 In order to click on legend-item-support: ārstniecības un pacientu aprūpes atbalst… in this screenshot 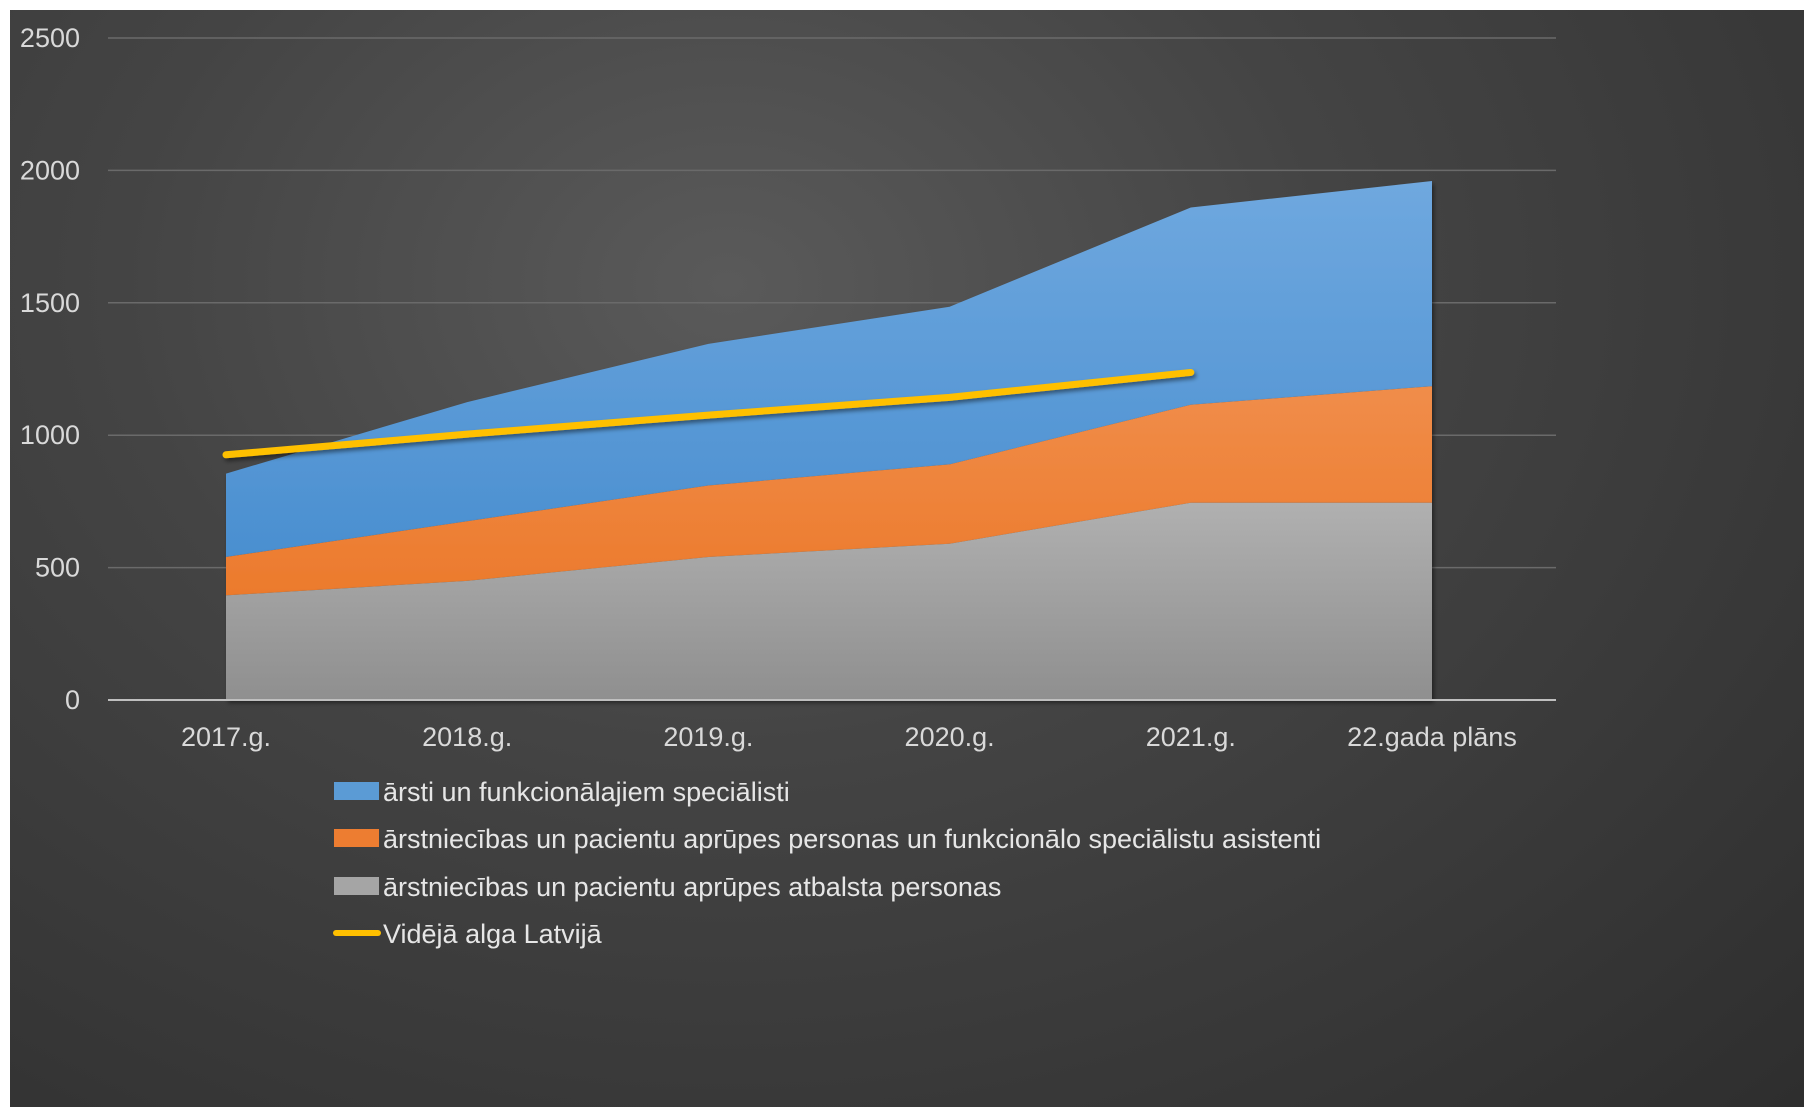, I will do `click(667, 887)`.